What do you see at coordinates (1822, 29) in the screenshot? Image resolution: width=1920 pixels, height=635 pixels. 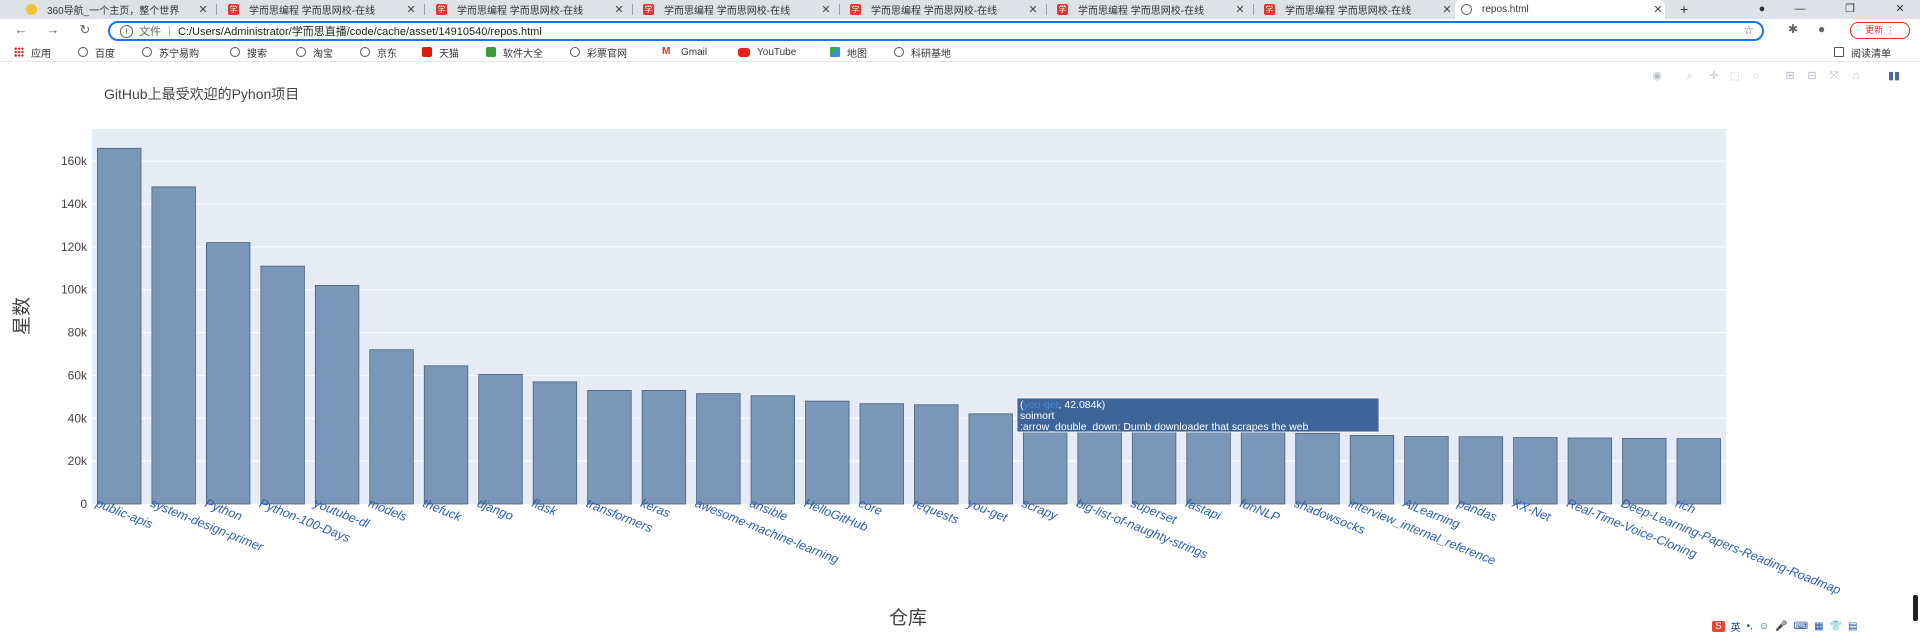 I see `profile-avatar: ●` at bounding box center [1822, 29].